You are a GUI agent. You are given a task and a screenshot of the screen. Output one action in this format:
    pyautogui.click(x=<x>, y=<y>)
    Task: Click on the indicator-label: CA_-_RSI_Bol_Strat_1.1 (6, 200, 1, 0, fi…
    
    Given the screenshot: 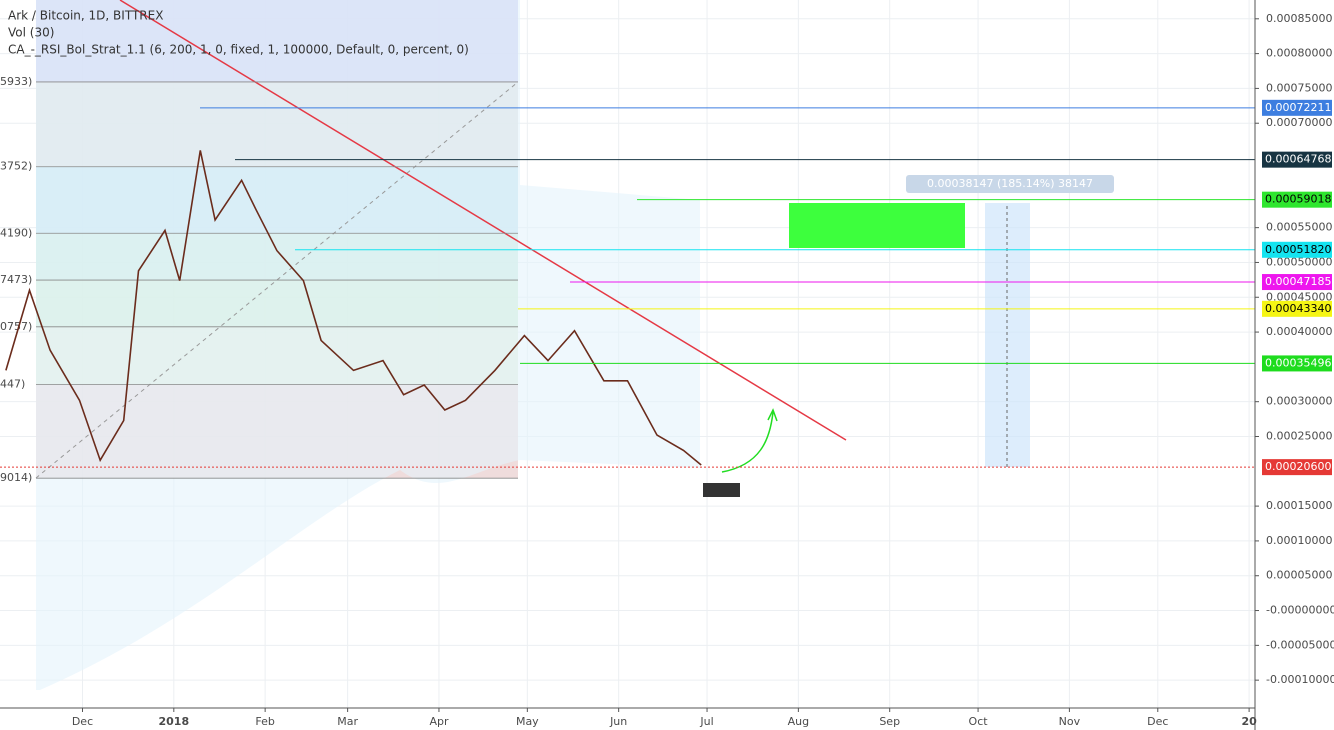 What is the action you would take?
    pyautogui.click(x=238, y=50)
    